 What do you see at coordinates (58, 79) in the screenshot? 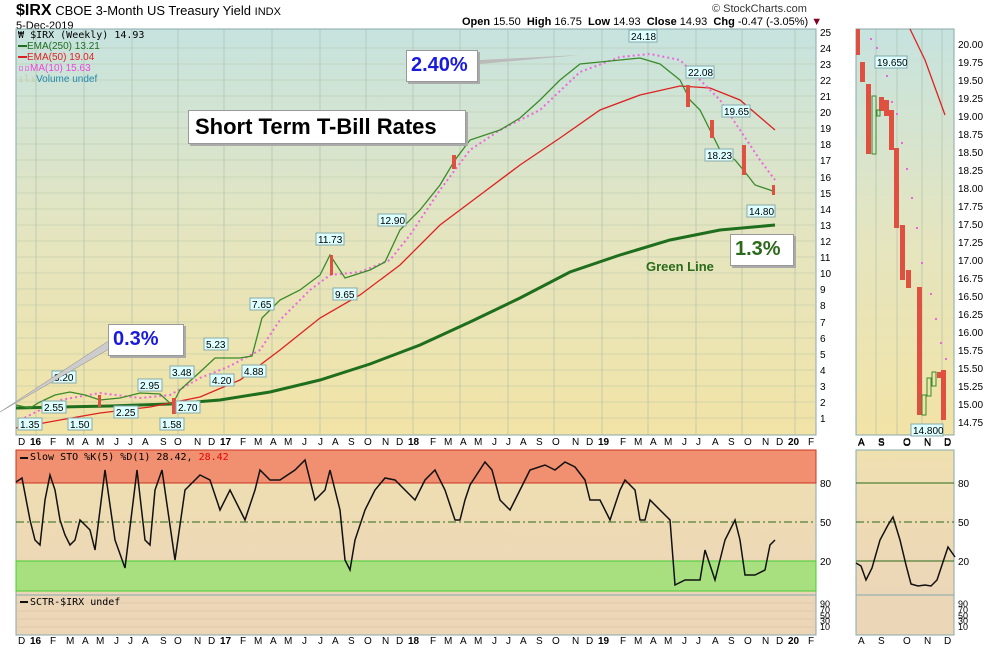
I see `legend-volume: ılıVolume undef` at bounding box center [58, 79].